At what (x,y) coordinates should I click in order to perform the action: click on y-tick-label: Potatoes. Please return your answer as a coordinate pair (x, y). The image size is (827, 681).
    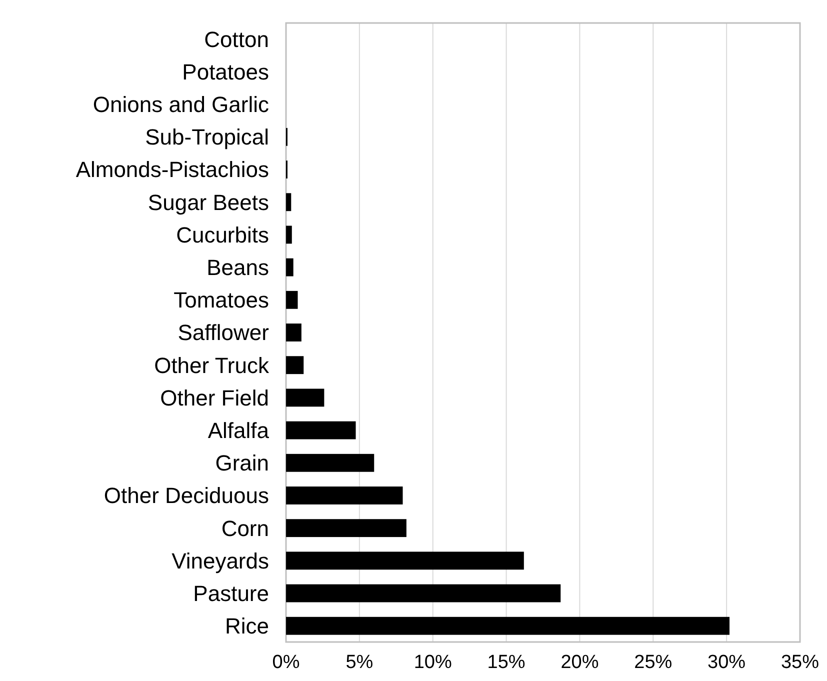
    Looking at the image, I should click on (225, 71).